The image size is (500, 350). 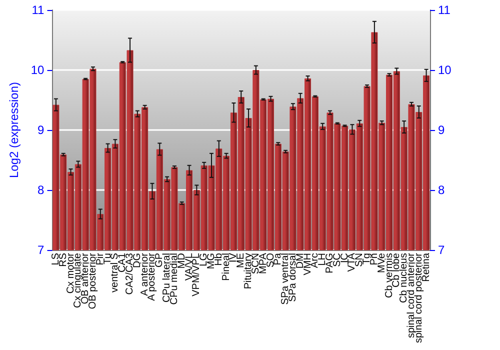 What do you see at coordinates (445, 70) in the screenshot?
I see `y2-tick-label: 10` at bounding box center [445, 70].